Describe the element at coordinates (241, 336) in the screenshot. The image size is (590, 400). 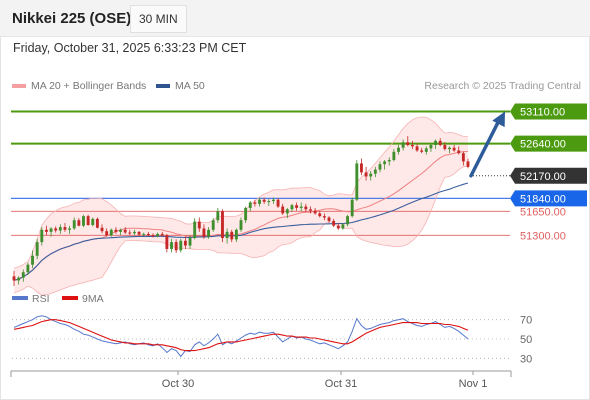
I see `rsi-line` at that location.